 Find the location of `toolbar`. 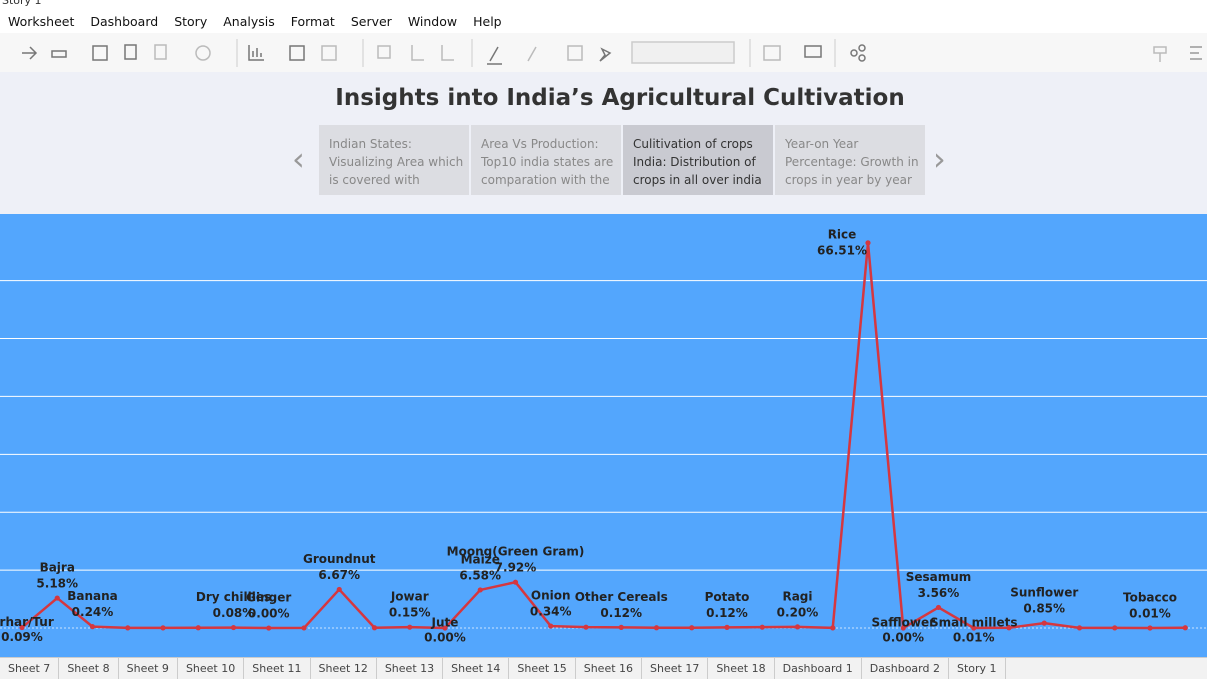

toolbar is located at coordinates (603, 53).